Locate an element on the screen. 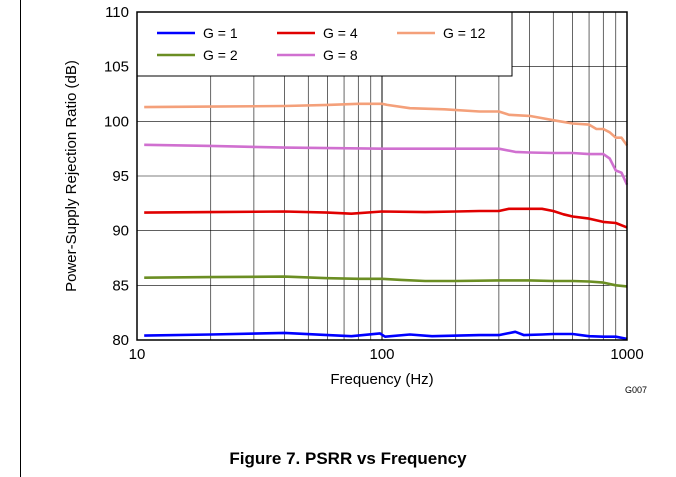 This screenshot has height=477, width=676. y-tick-label: 100 is located at coordinates (116, 121).